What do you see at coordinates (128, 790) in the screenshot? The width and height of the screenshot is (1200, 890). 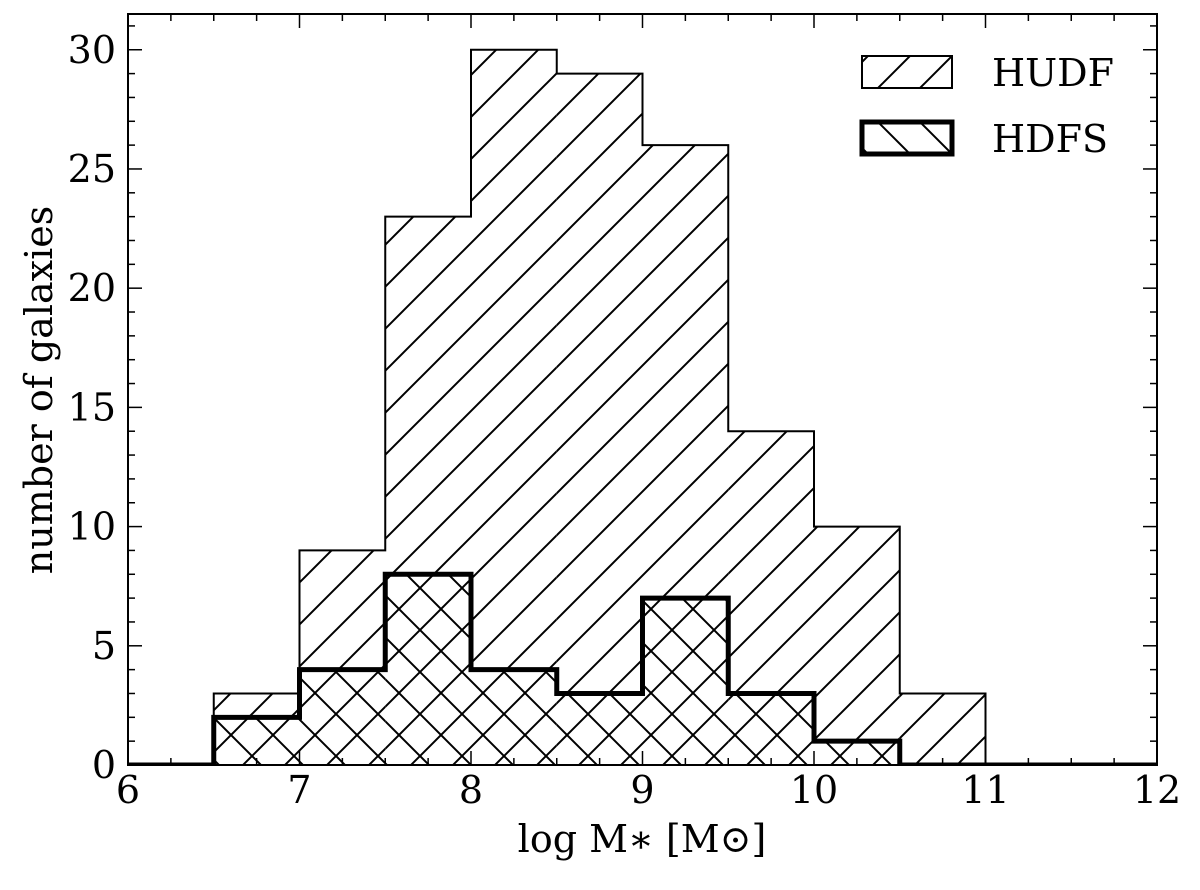 I see `x-tick-label: 6` at bounding box center [128, 790].